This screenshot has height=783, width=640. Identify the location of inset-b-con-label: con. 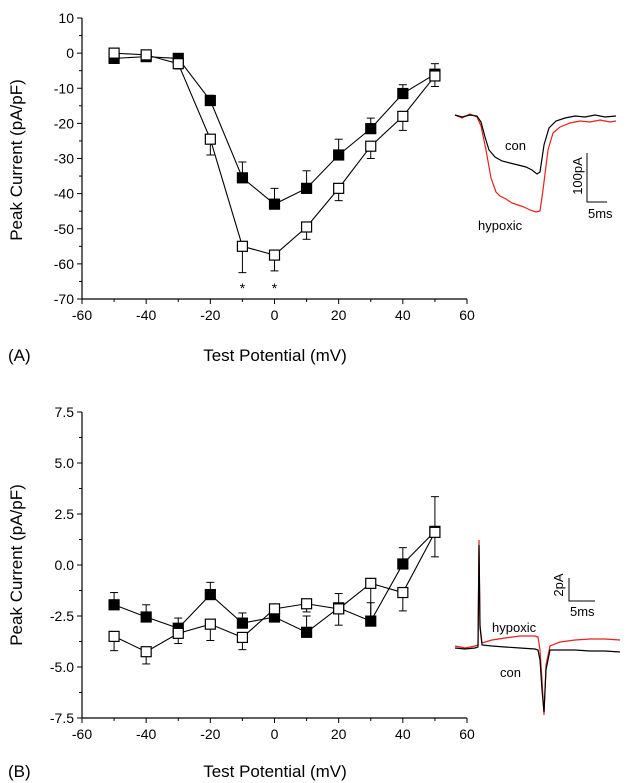
(510, 672).